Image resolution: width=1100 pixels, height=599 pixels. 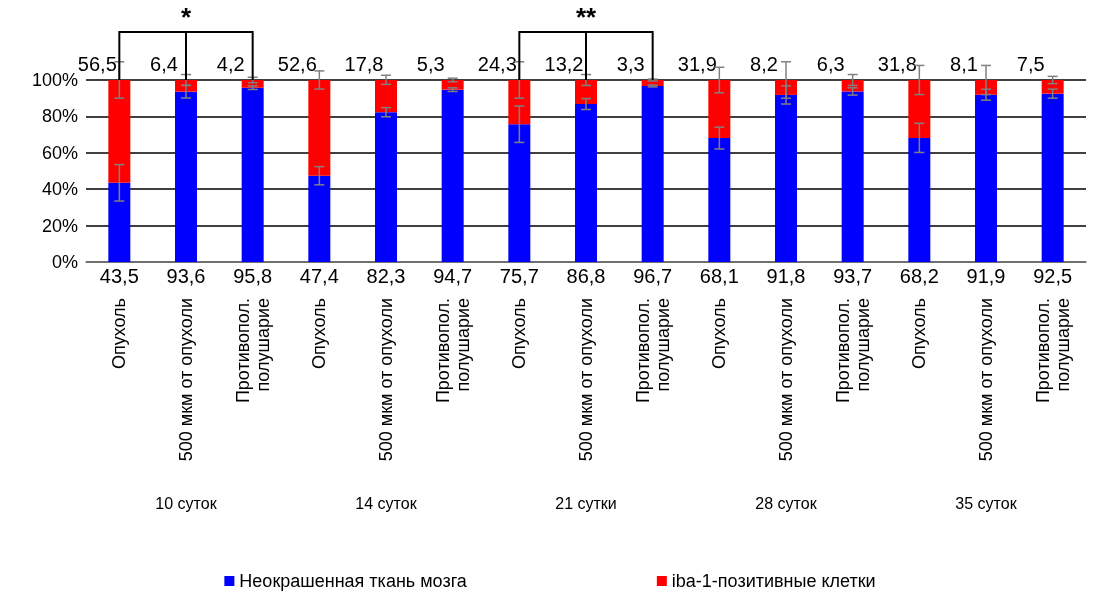 I want to click on y-tick-label: 60%, so click(x=59, y=152).